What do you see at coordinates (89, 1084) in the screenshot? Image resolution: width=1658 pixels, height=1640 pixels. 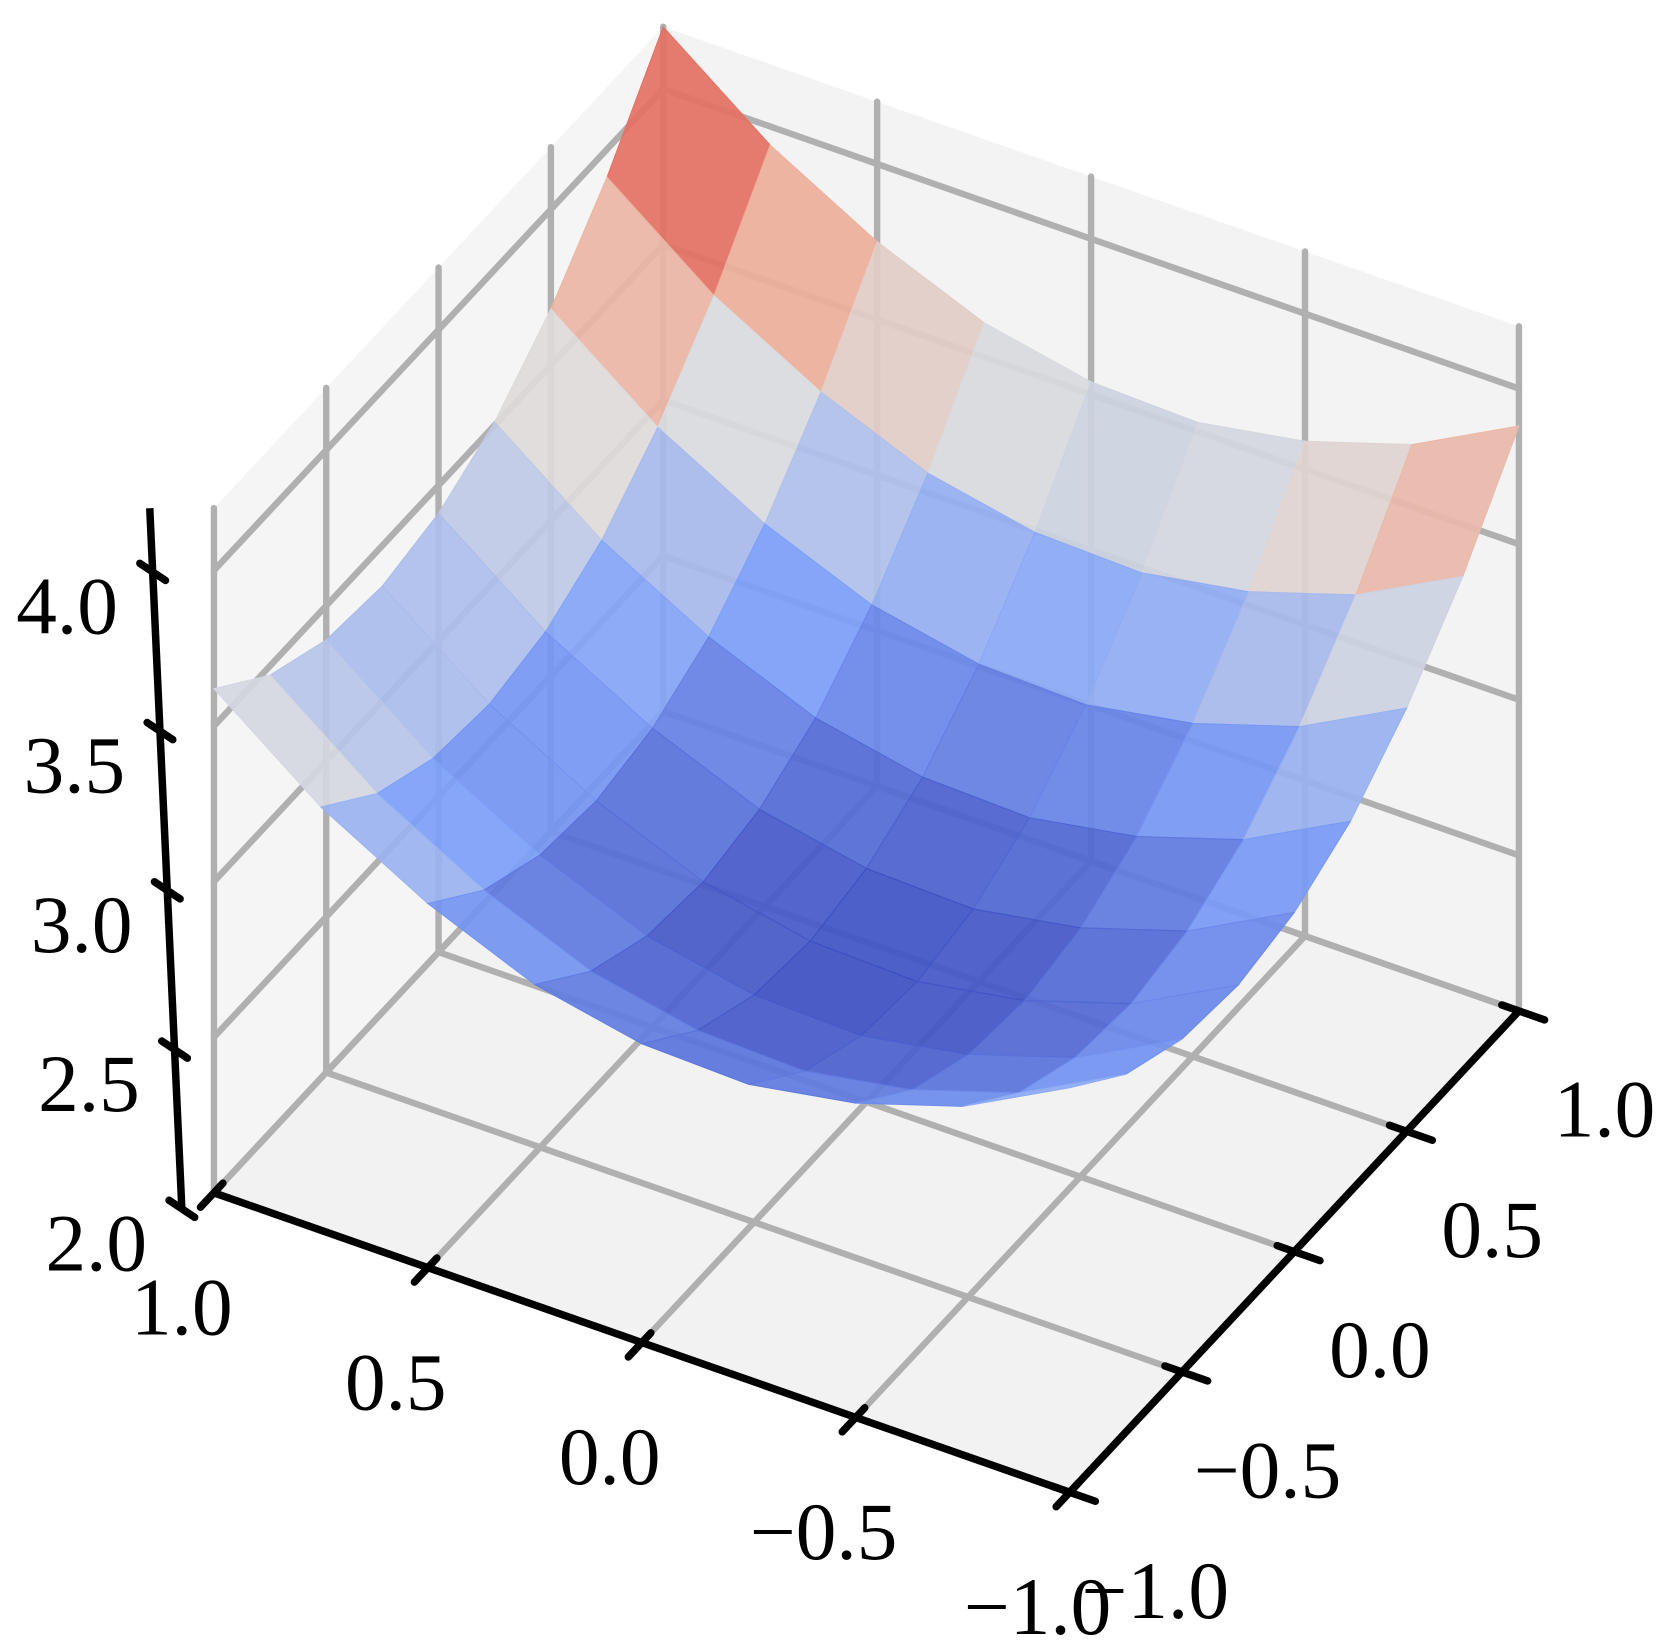 I see `z-tick-label: 2.5` at bounding box center [89, 1084].